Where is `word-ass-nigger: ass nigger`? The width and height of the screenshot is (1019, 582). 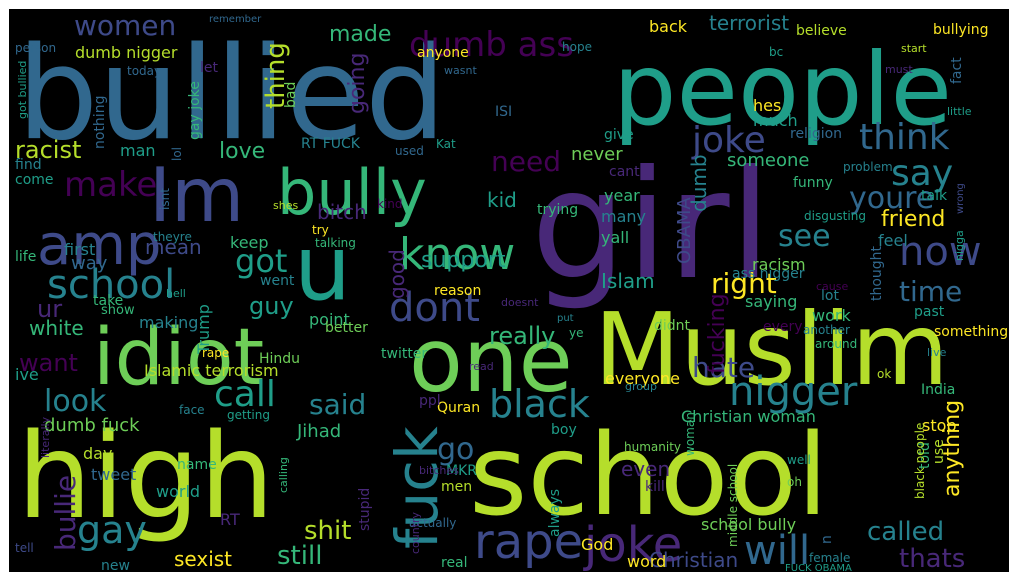 word-ass-nigger: ass nigger is located at coordinates (768, 274).